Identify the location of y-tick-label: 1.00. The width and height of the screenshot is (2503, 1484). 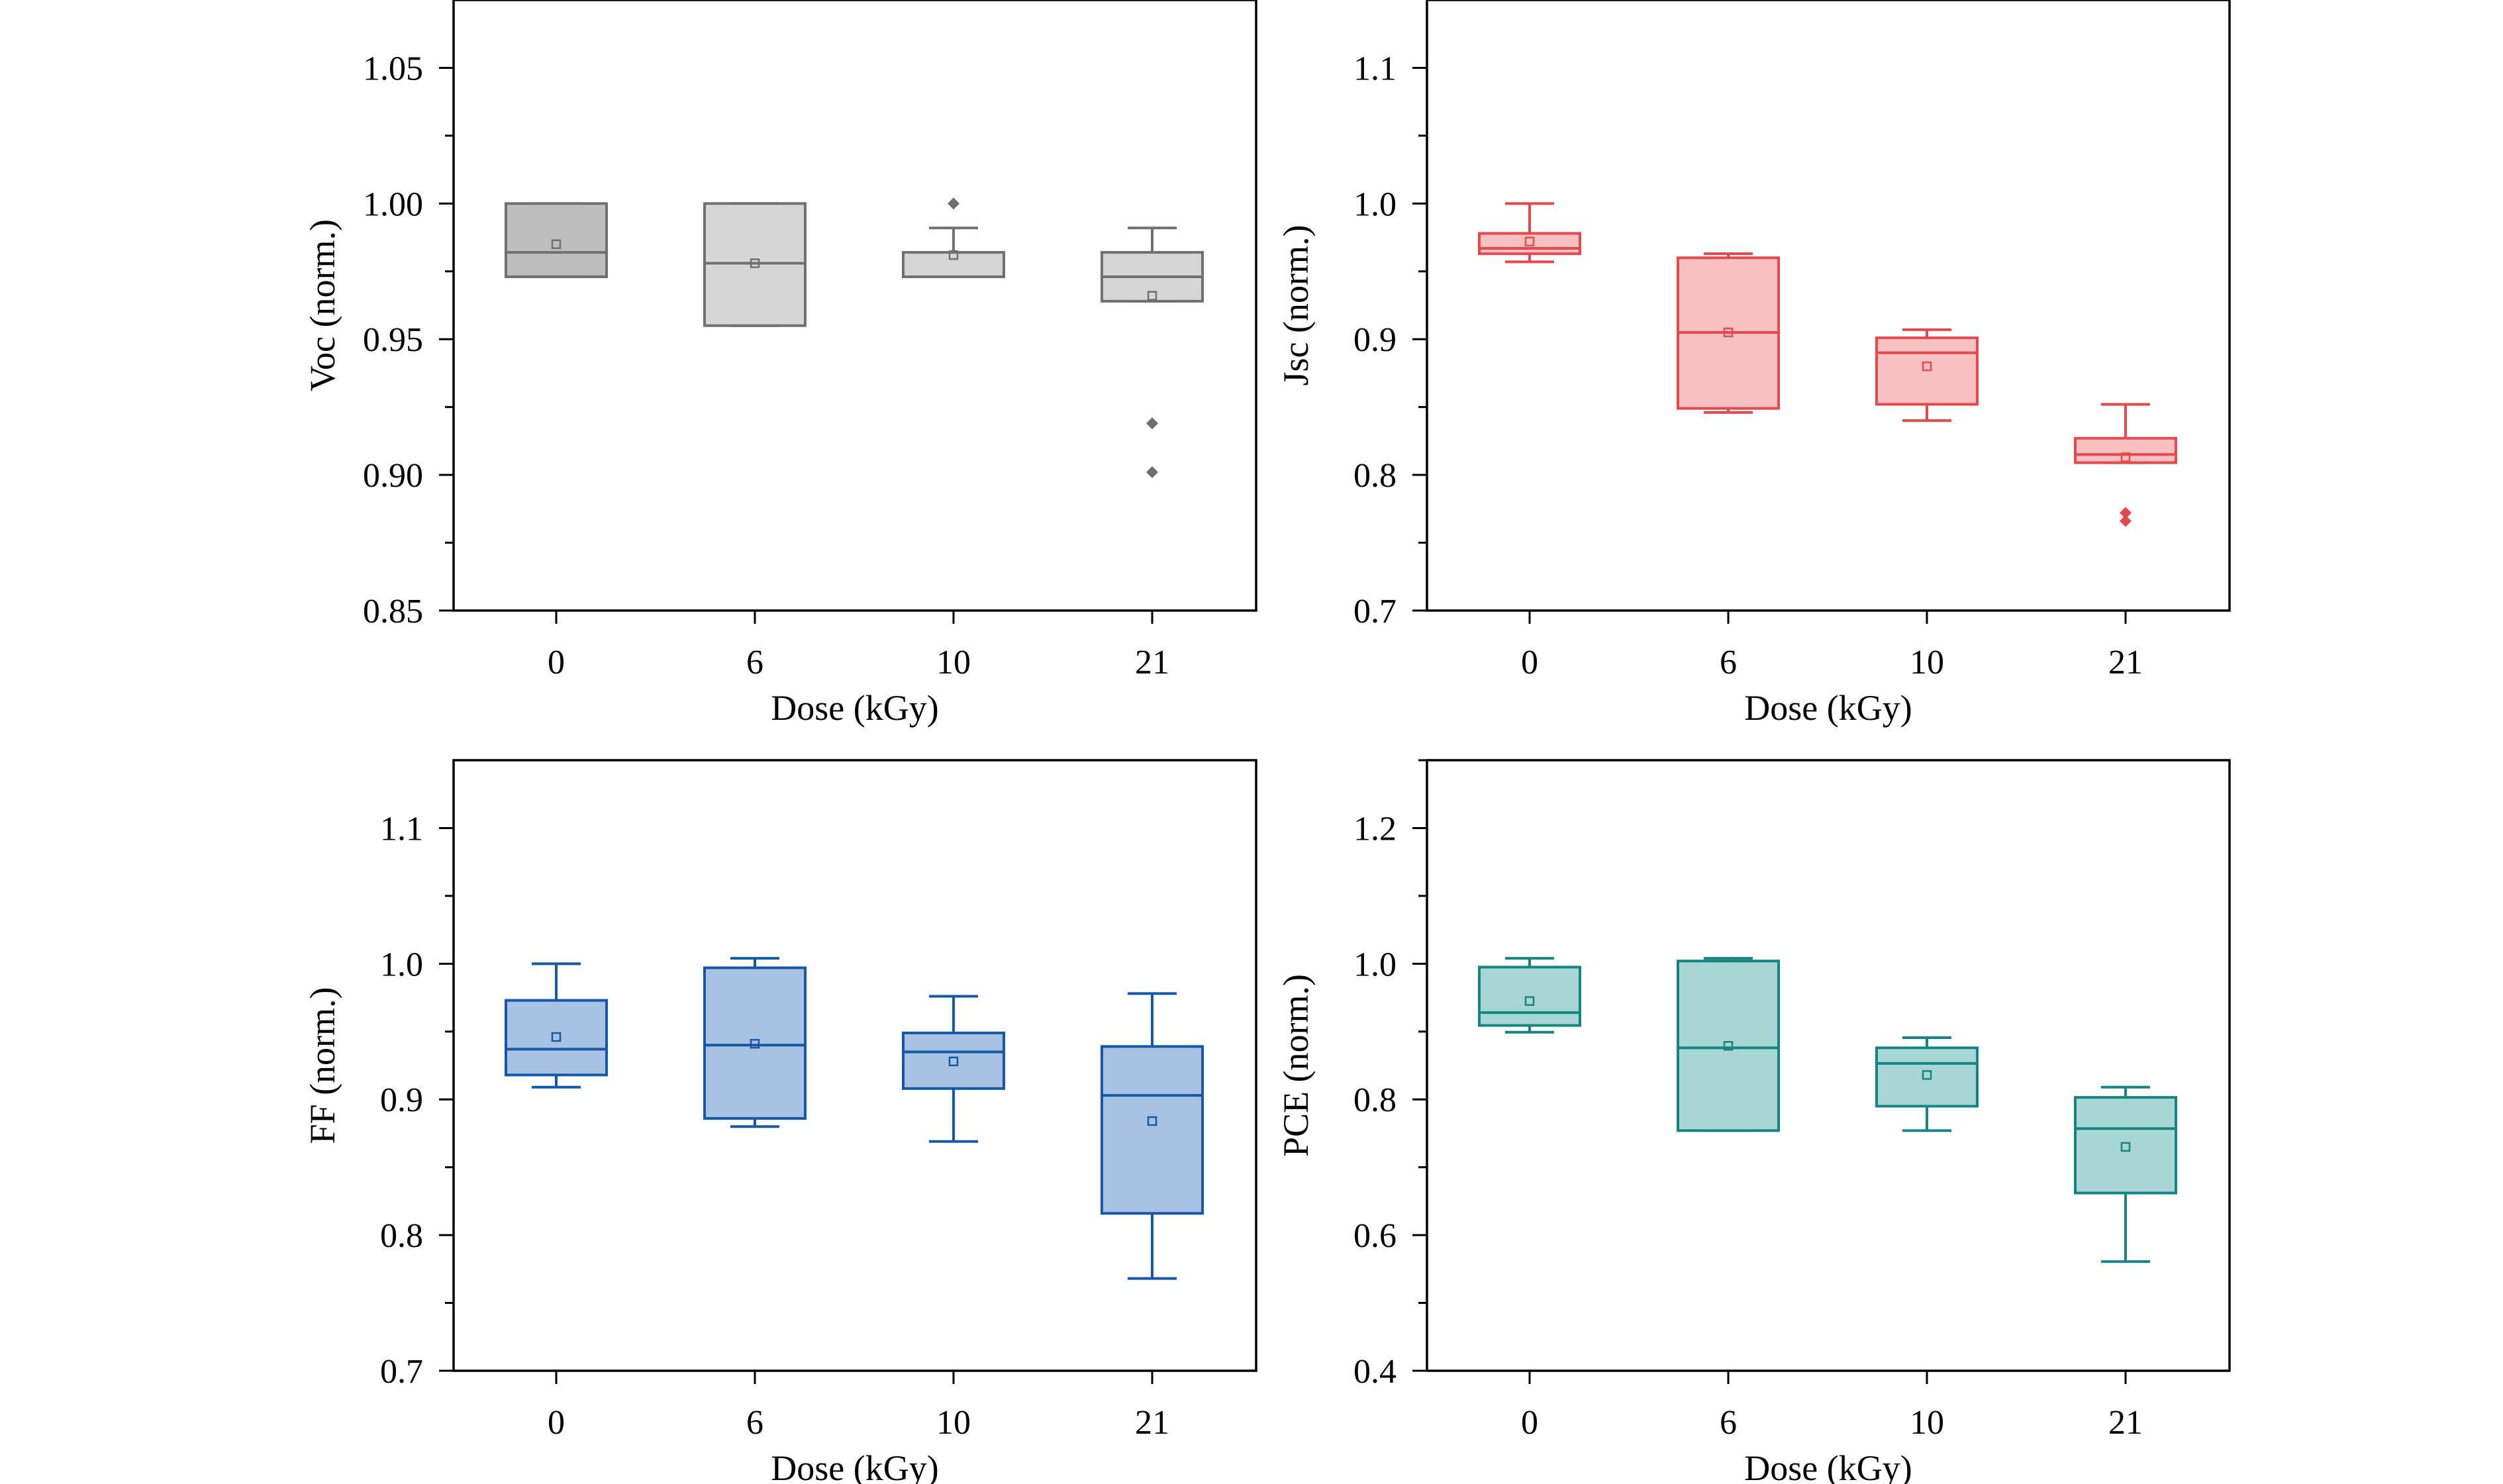
(393, 204).